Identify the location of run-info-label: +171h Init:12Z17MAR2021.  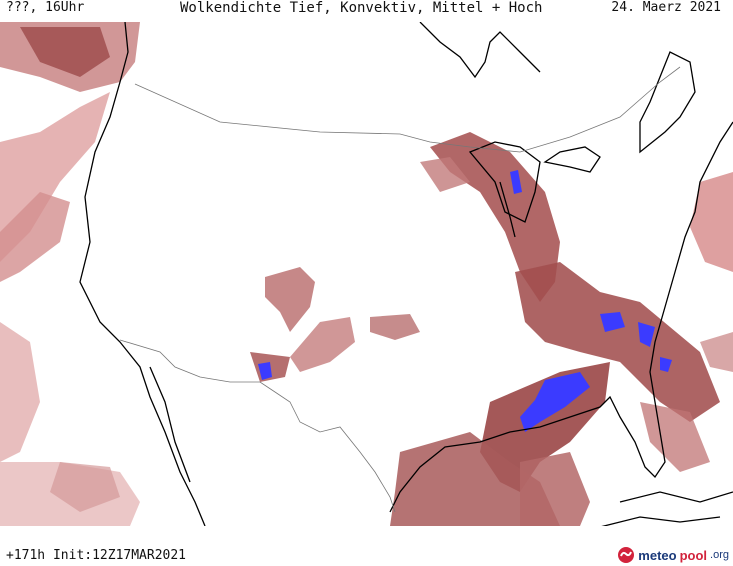
(96, 555).